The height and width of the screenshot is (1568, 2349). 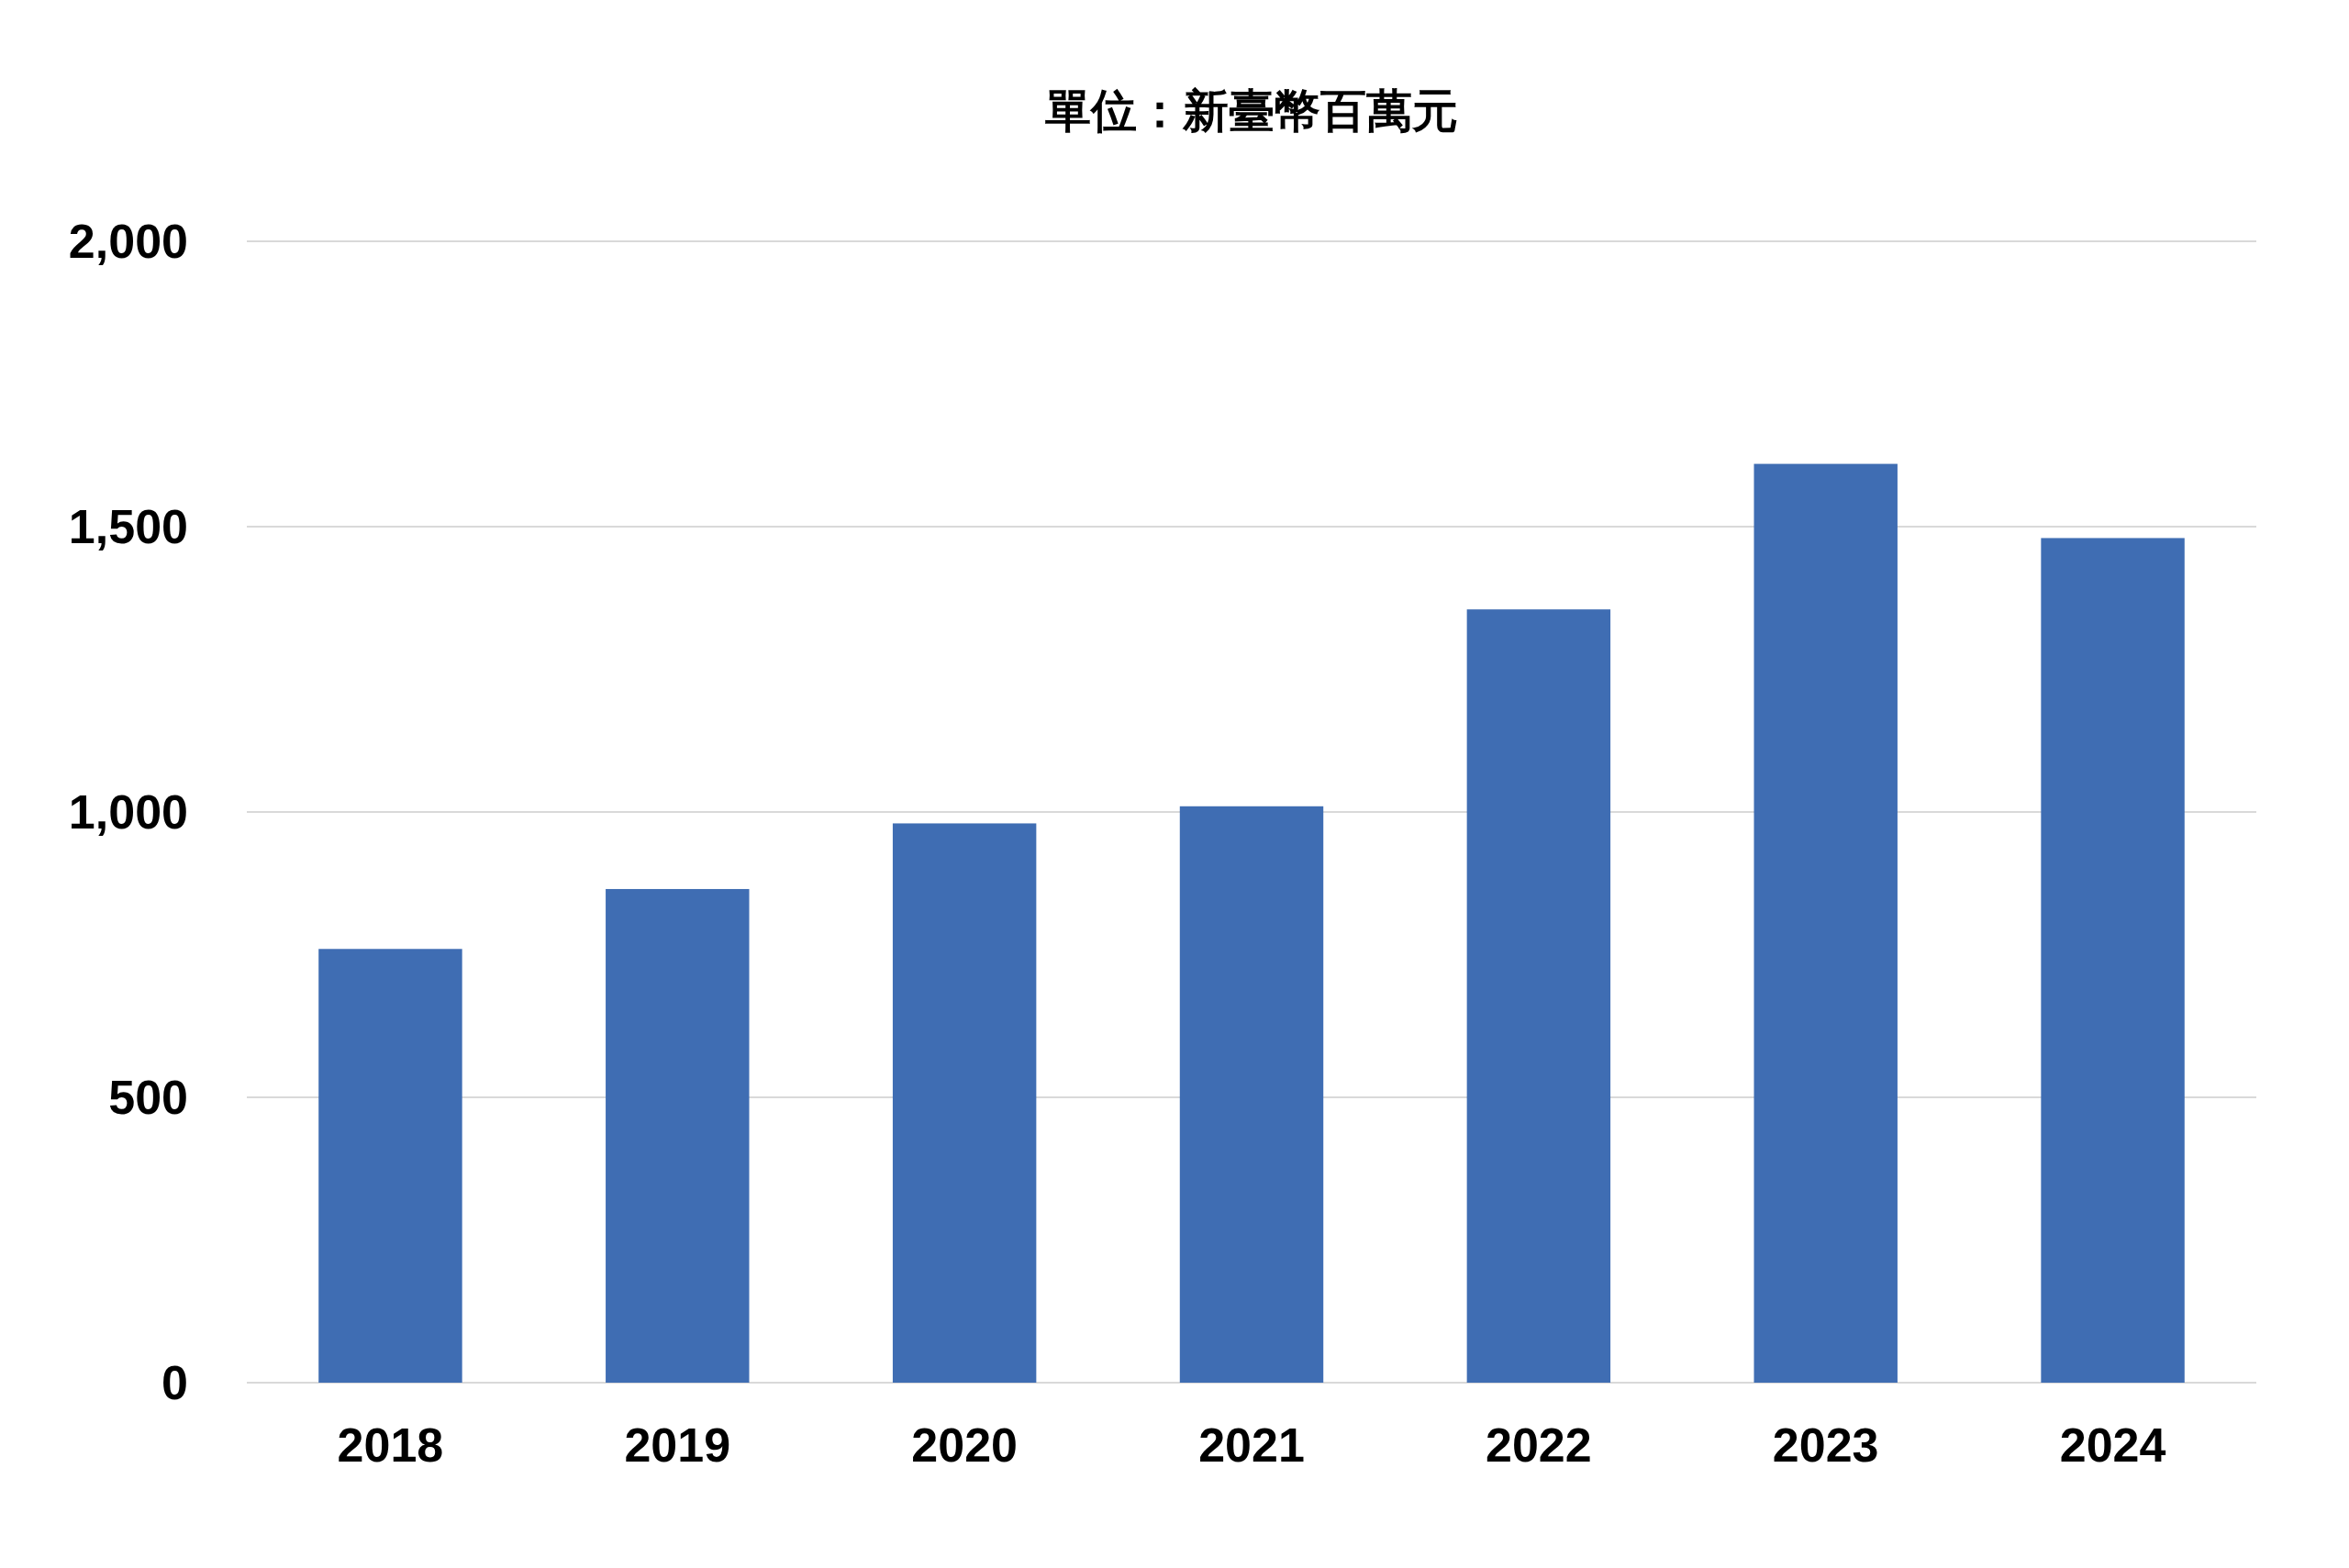 I want to click on chart-title: 單位：新臺幣百萬元, so click(x=1251, y=111).